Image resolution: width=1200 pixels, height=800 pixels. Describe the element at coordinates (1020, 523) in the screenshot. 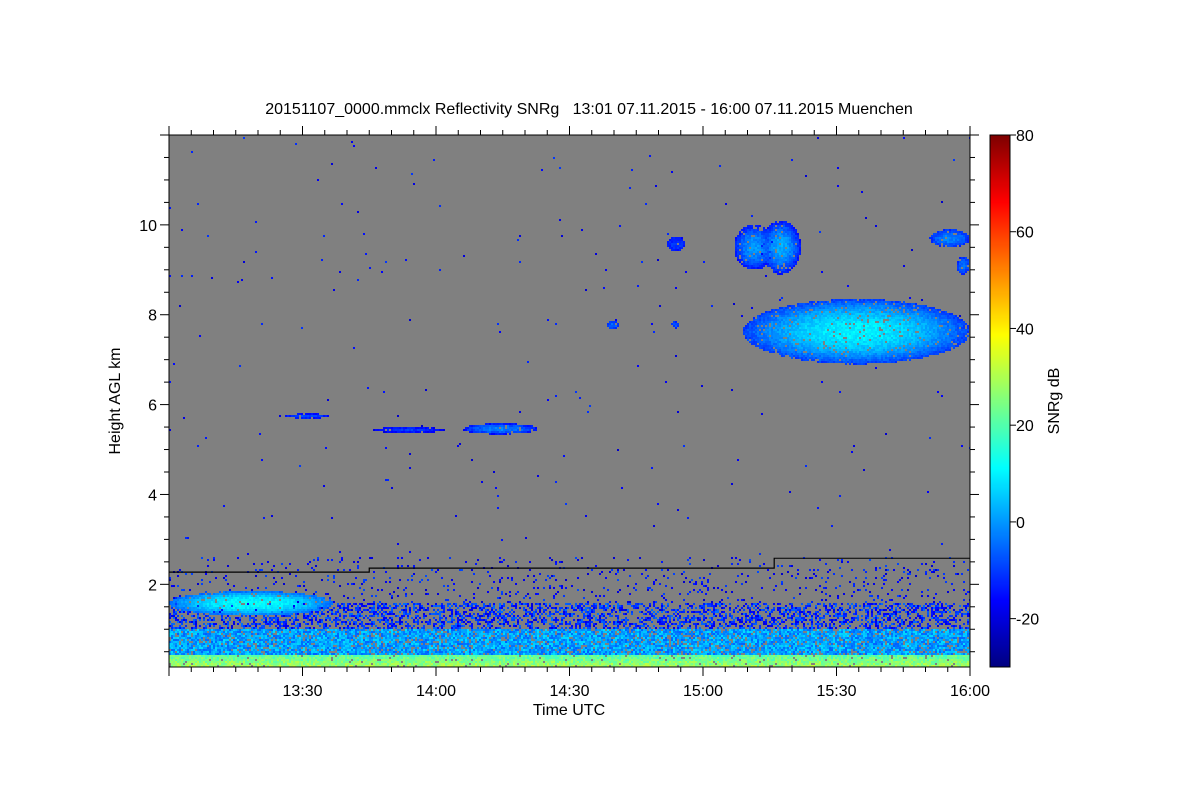

I see `colorbar-tick-label: 0` at that location.